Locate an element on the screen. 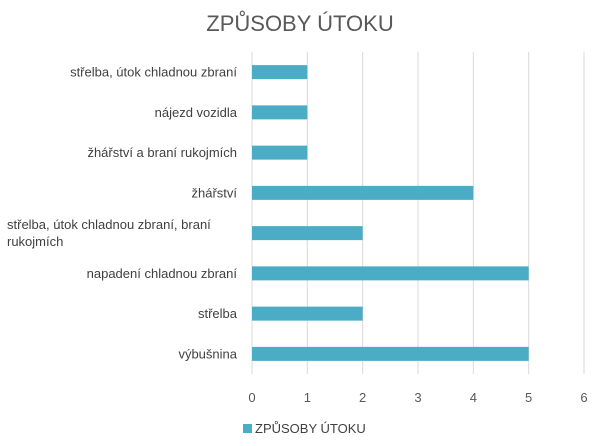  category-label: střelba is located at coordinates (218, 313).